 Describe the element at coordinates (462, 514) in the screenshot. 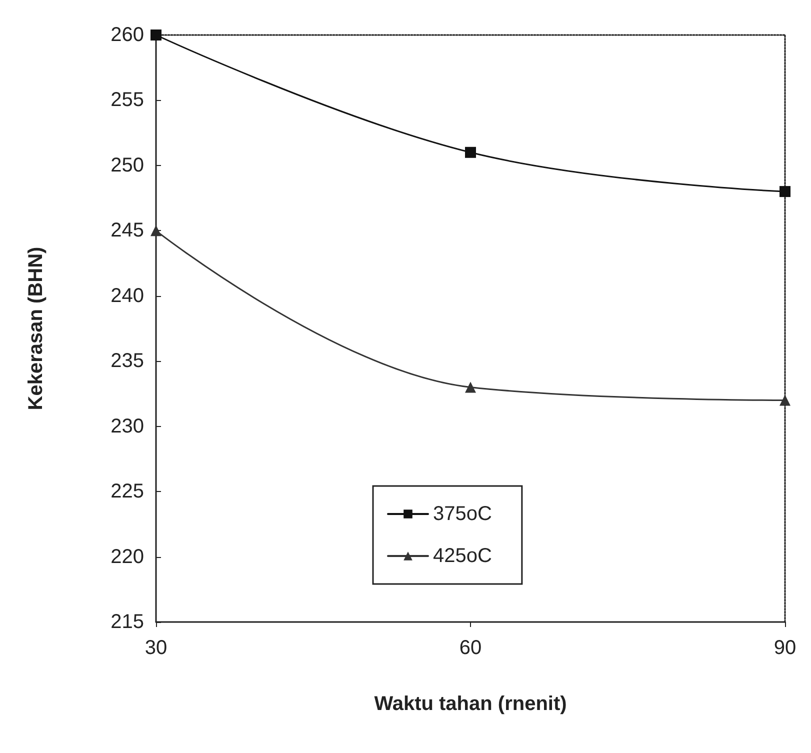

I see `legend-label: 375oC` at that location.